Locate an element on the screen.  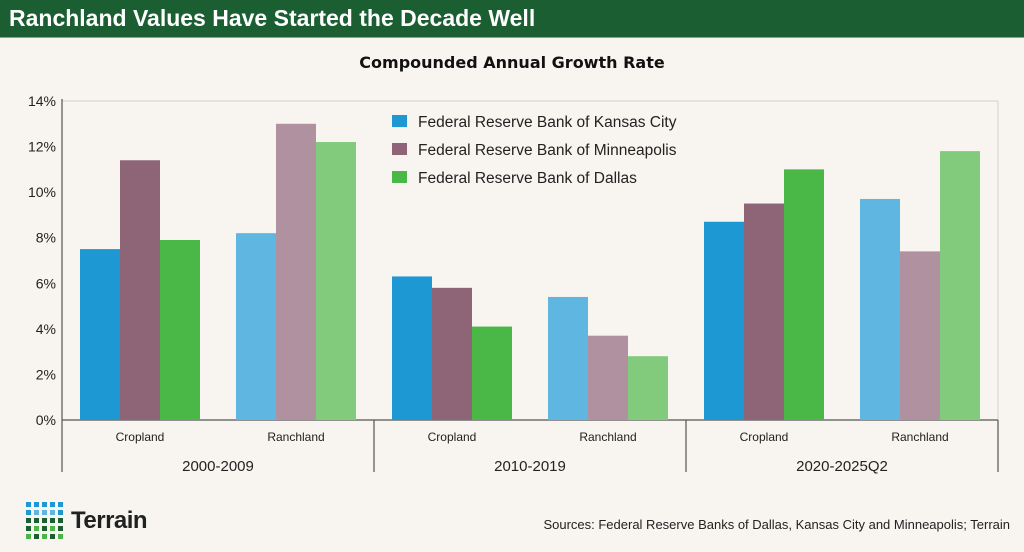
legend-label: Federal Reserve Bank of Dallas is located at coordinates (527, 178).